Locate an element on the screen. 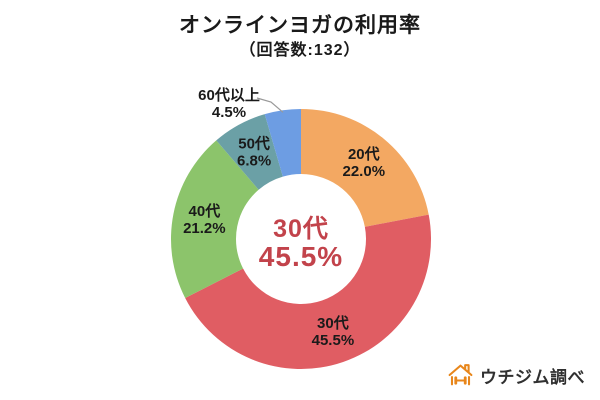 Image resolution: width=600 pixels, height=400 pixels. slice-label-60代以上: 60代以上 4.5% is located at coordinates (229, 103).